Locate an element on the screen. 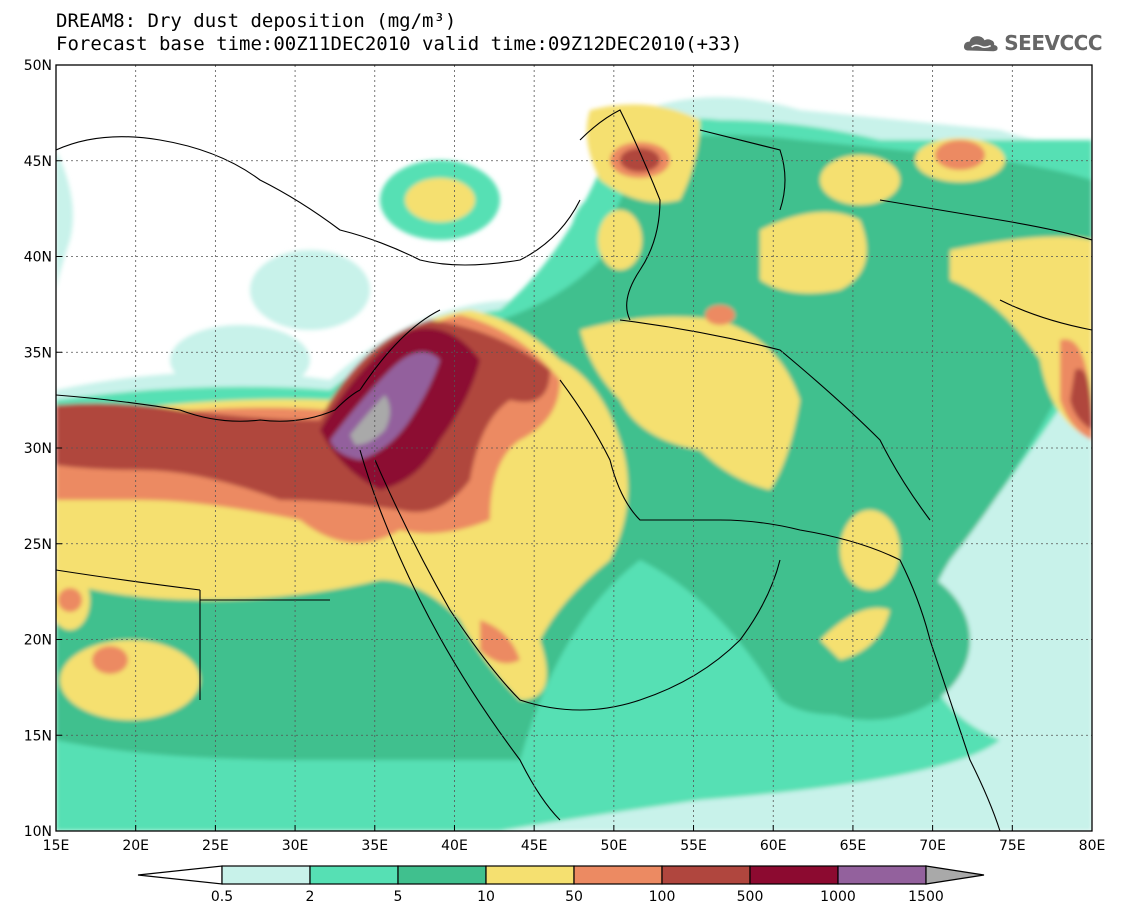 The height and width of the screenshot is (922, 1122). lon-tick-label: 25E is located at coordinates (215, 846).